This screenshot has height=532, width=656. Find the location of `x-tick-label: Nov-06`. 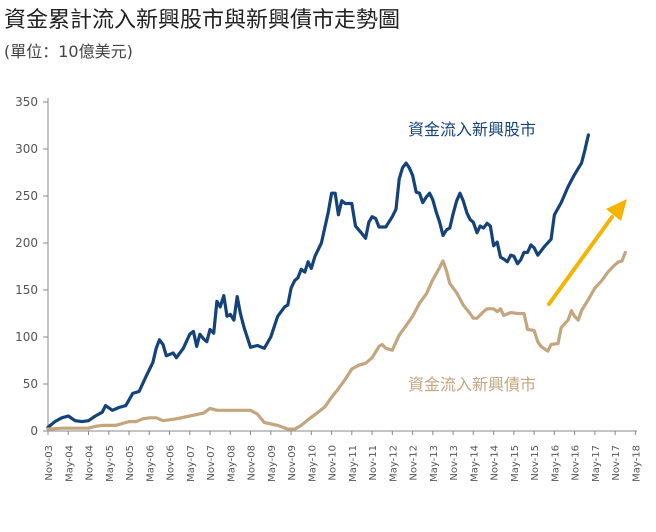

x-tick-label: Nov-06 is located at coordinates (171, 463).